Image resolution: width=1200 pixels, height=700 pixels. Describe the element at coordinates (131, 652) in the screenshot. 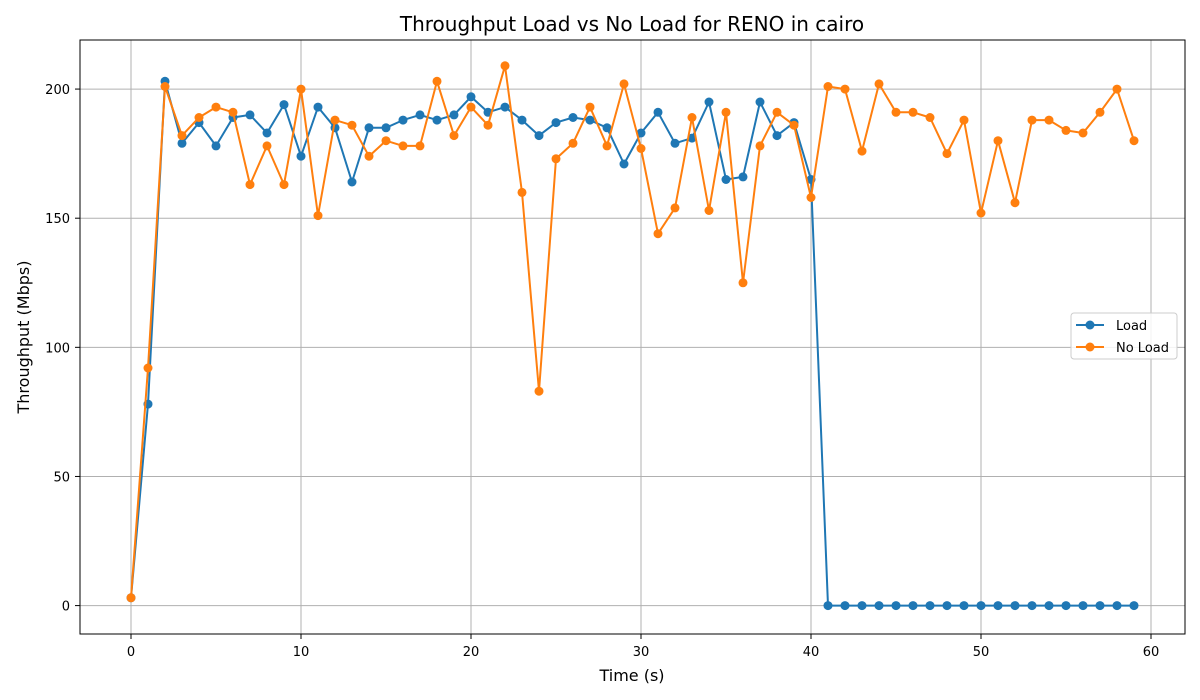

I see `x-tick-label: 0` at that location.